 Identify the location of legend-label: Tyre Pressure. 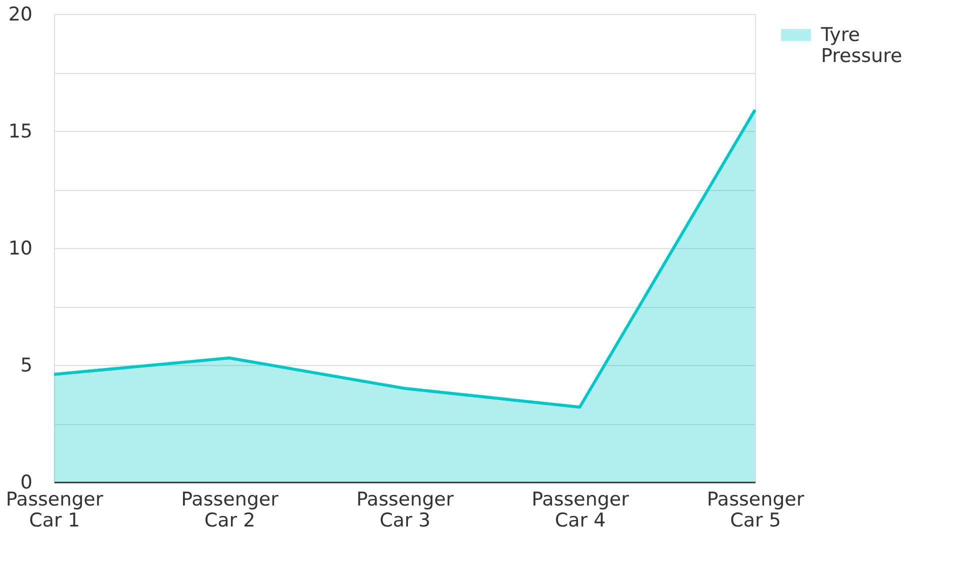
(861, 45).